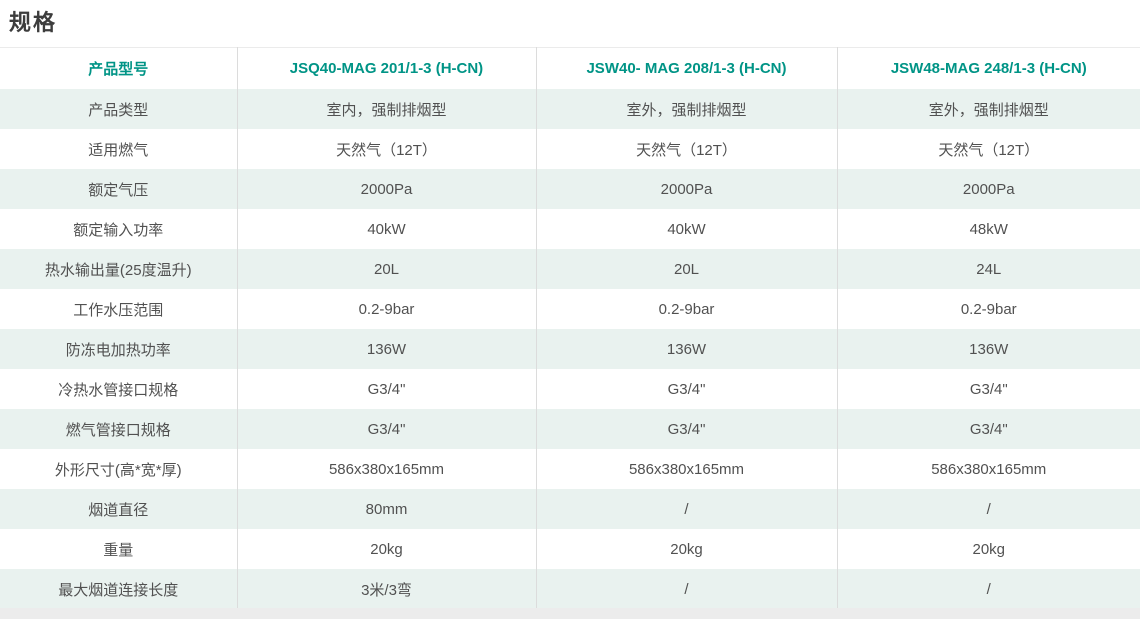  I want to click on table-row: 工作水压范围 0.2-9bar 0.2-9bar 0.2-9bar, so click(570, 309).